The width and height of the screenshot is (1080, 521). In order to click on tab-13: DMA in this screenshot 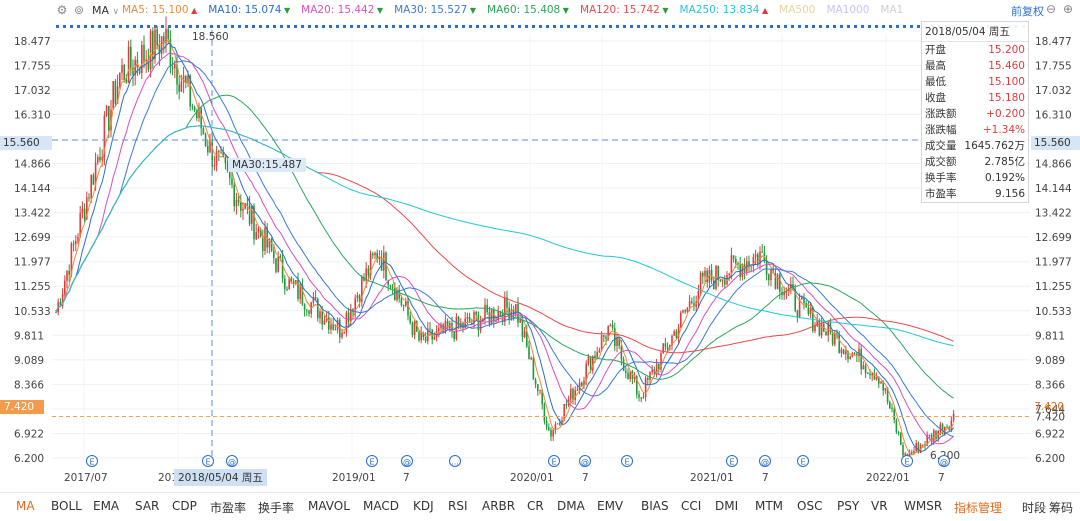, I will do `click(571, 506)`.